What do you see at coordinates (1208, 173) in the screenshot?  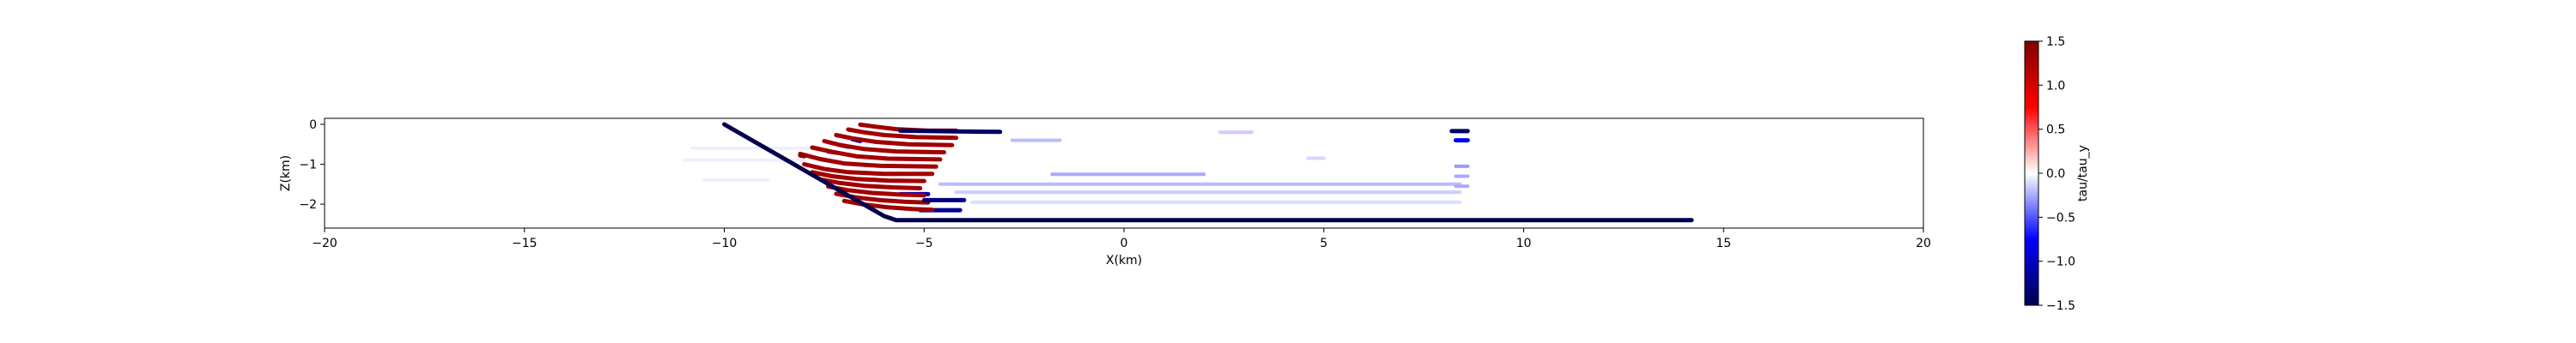 I see `fault-trace` at bounding box center [1208, 173].